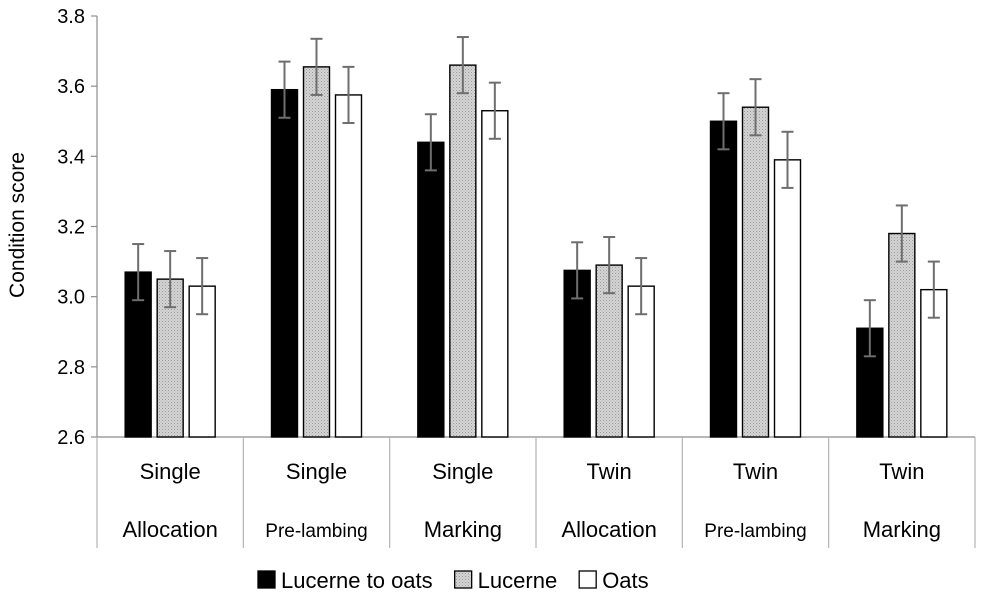  Describe the element at coordinates (71, 157) in the screenshot. I see `y-tick-label: 3.4` at that location.